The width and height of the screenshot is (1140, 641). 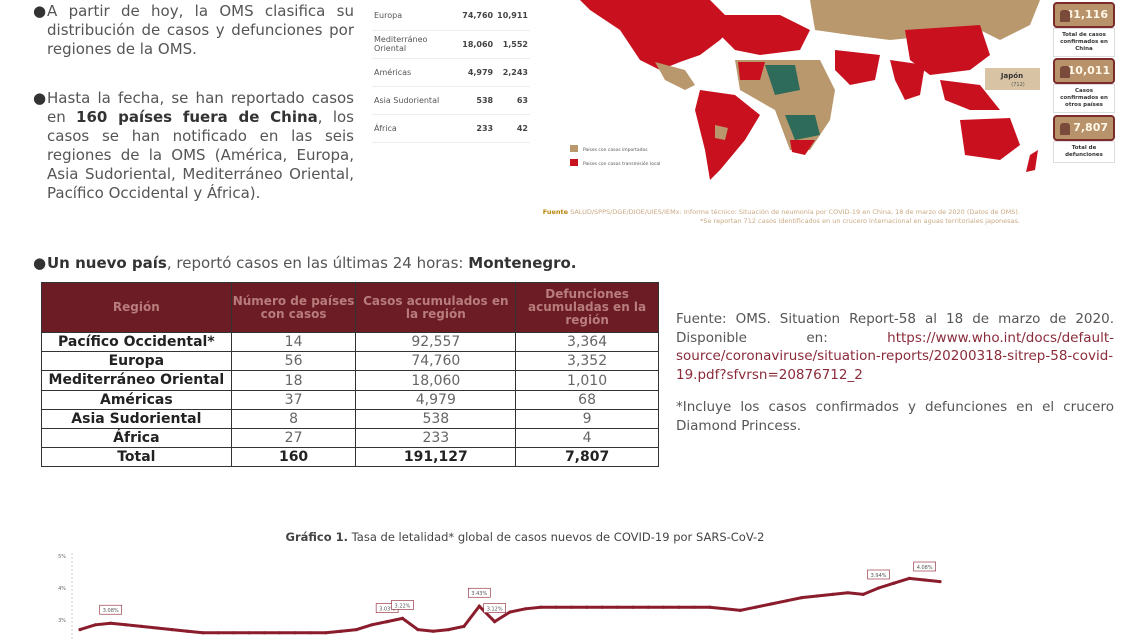 What do you see at coordinates (350, 342) in the screenshot?
I see `table-row: Pacífico Occidental* 14 92,557 3,364` at bounding box center [350, 342].